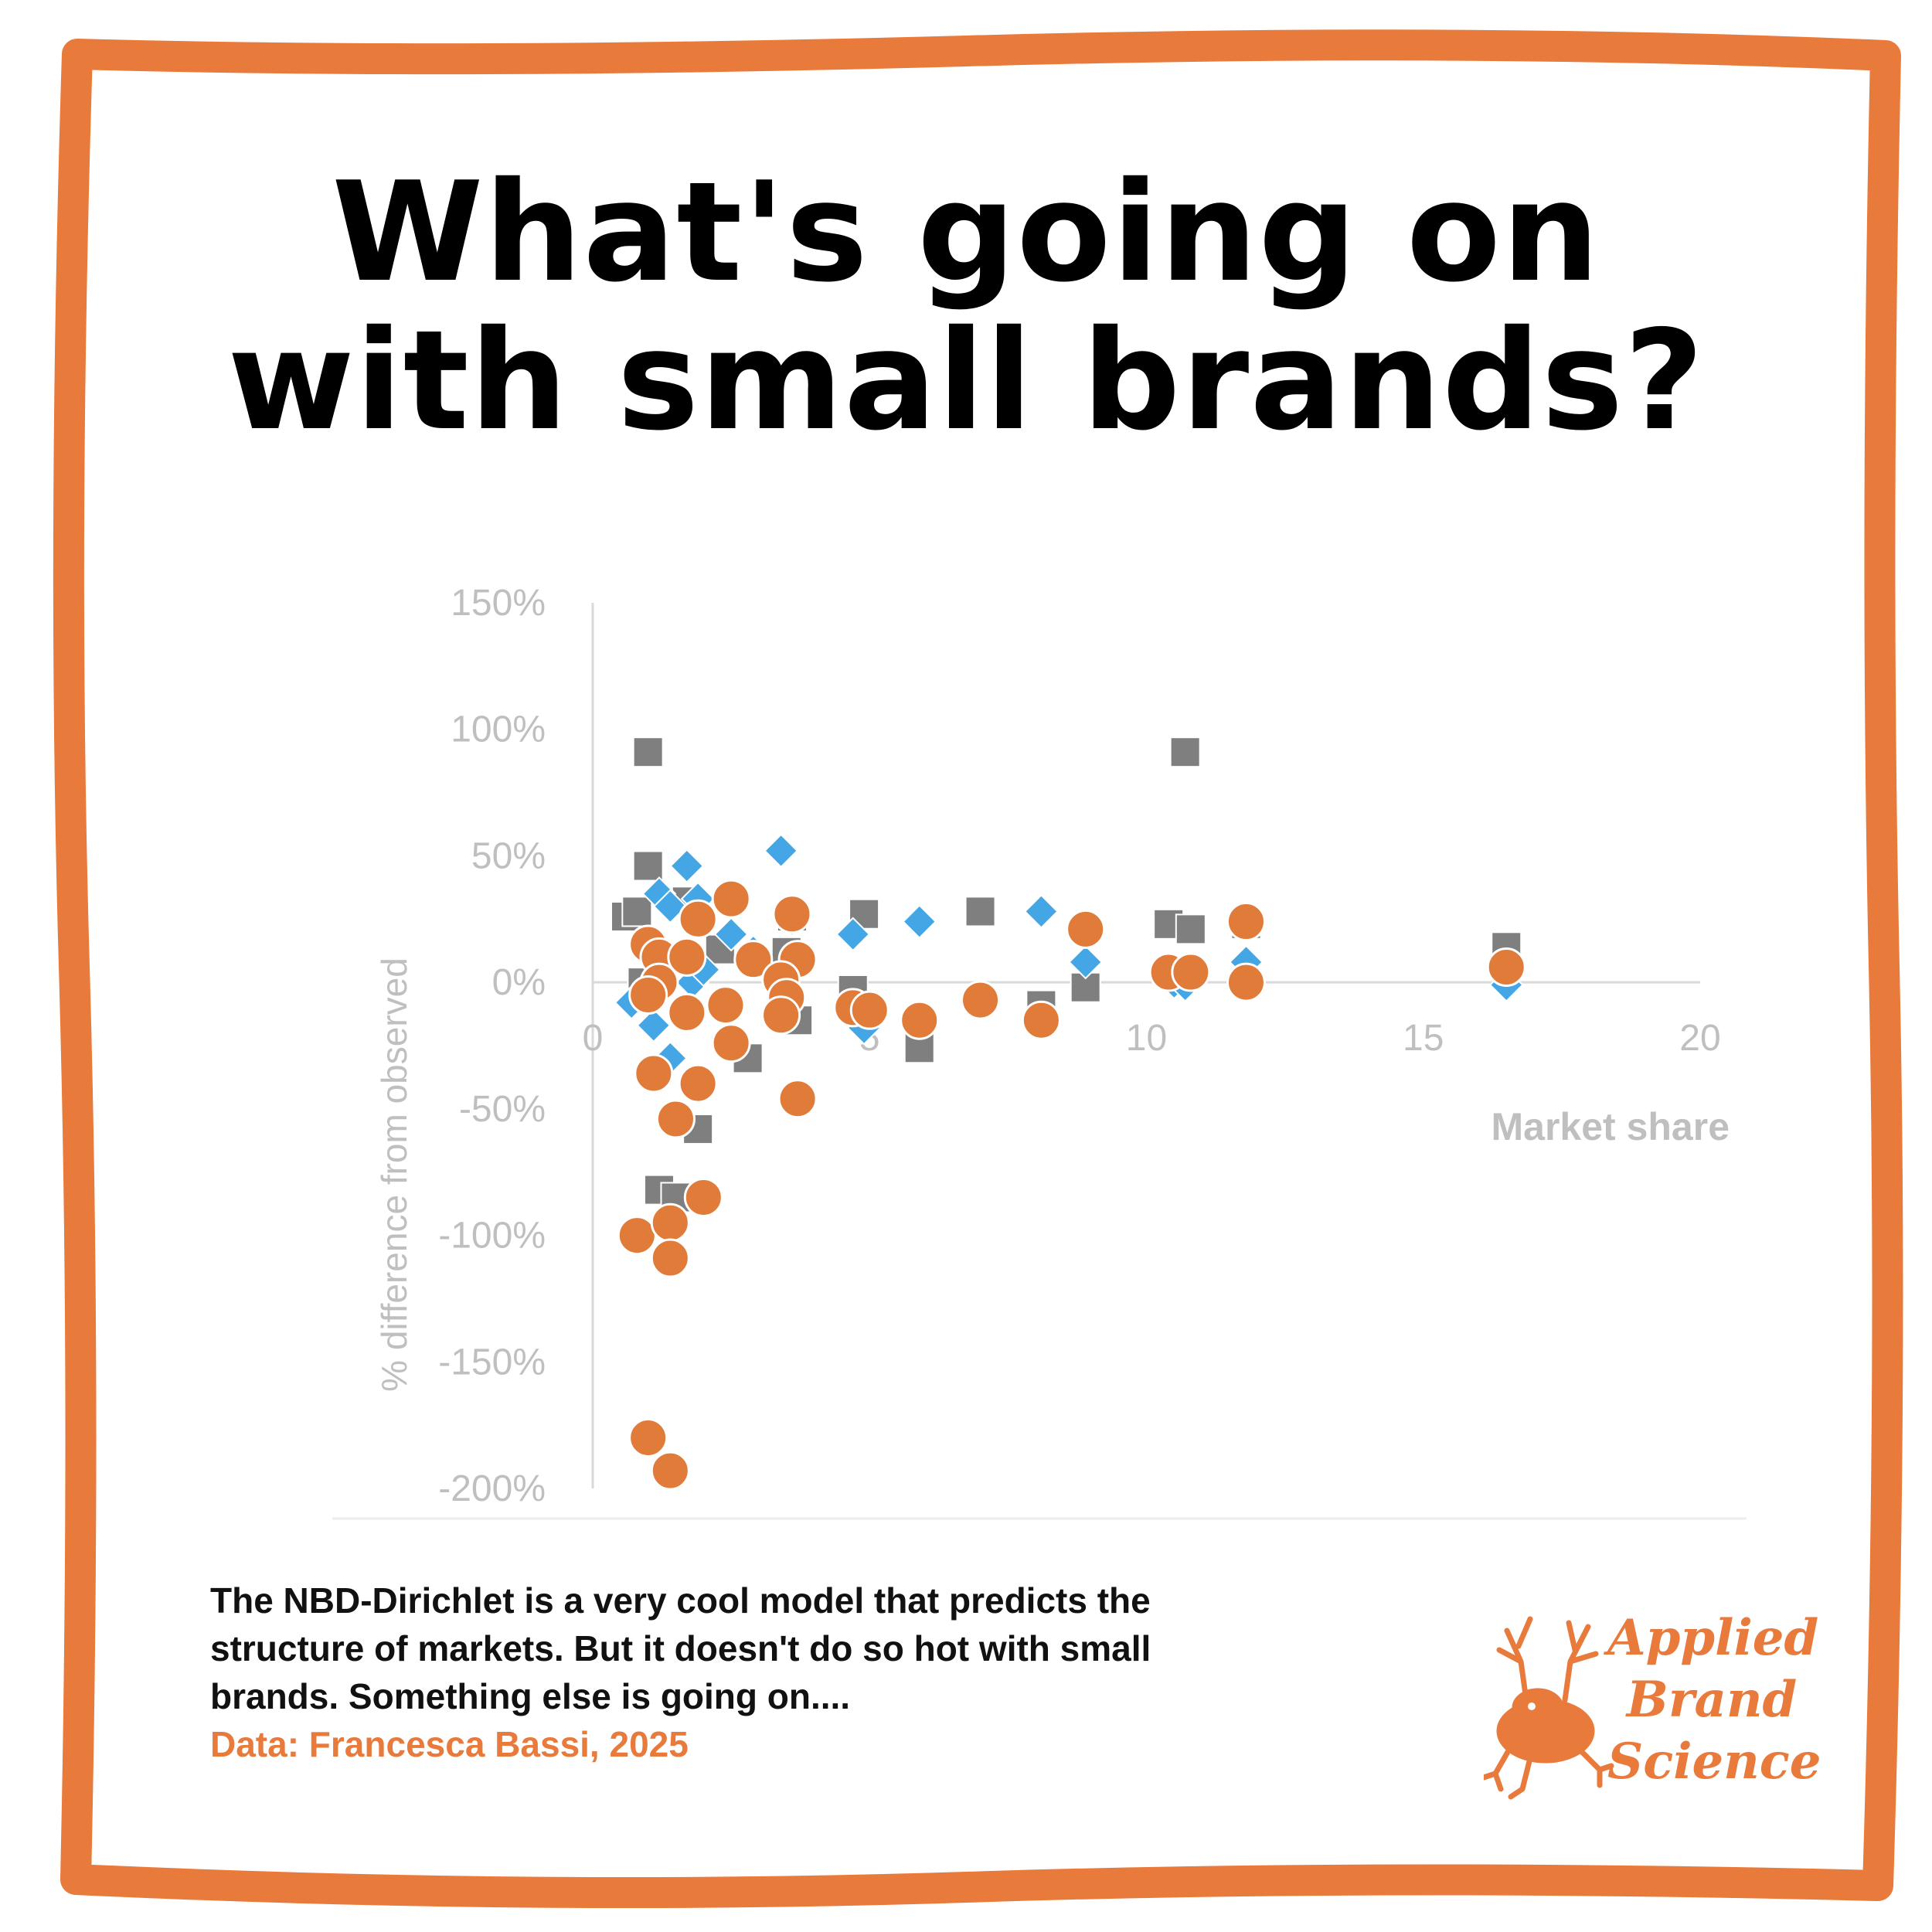 The width and height of the screenshot is (1932, 1932). What do you see at coordinates (509, 856) in the screenshot?
I see `y-tick-label: 50%` at bounding box center [509, 856].